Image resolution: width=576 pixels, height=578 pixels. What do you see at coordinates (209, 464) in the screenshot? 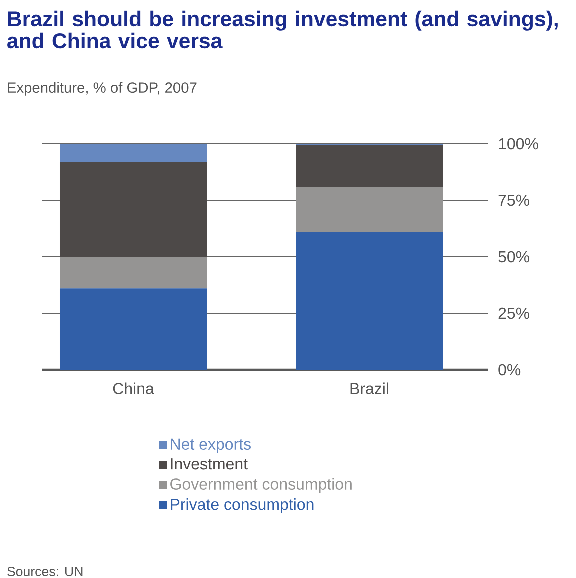
I see `legend-label: Investment` at bounding box center [209, 464].